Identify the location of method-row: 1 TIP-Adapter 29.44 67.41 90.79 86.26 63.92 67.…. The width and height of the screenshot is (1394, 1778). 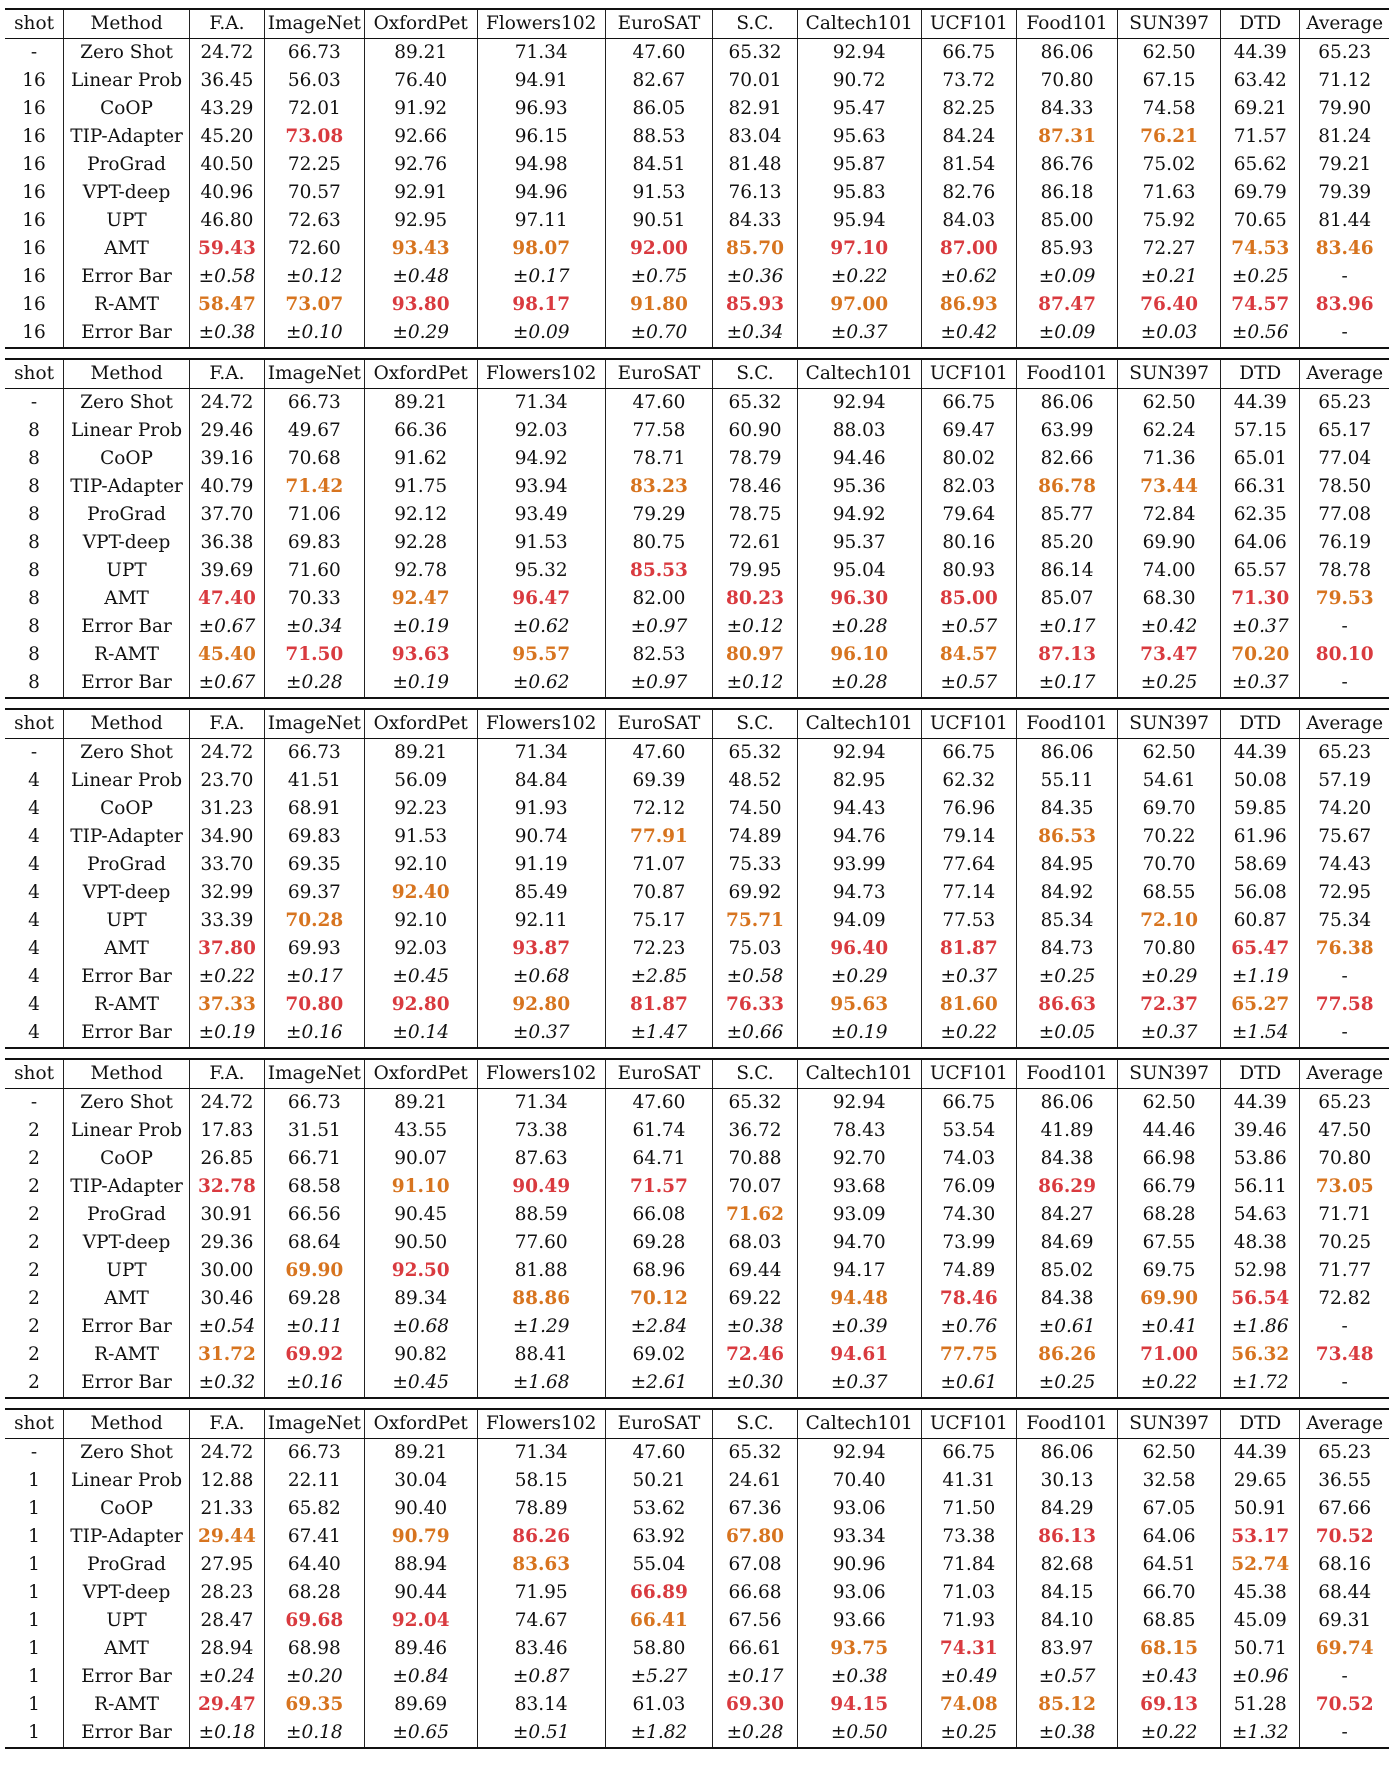
(697, 1537).